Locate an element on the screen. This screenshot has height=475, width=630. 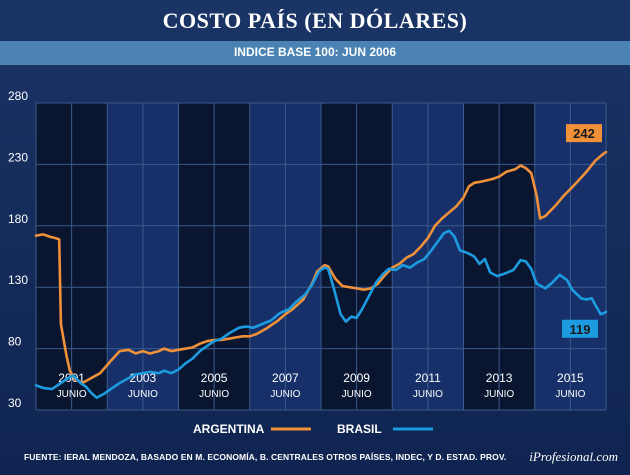
y-tick-label: 80 is located at coordinates (15, 342).